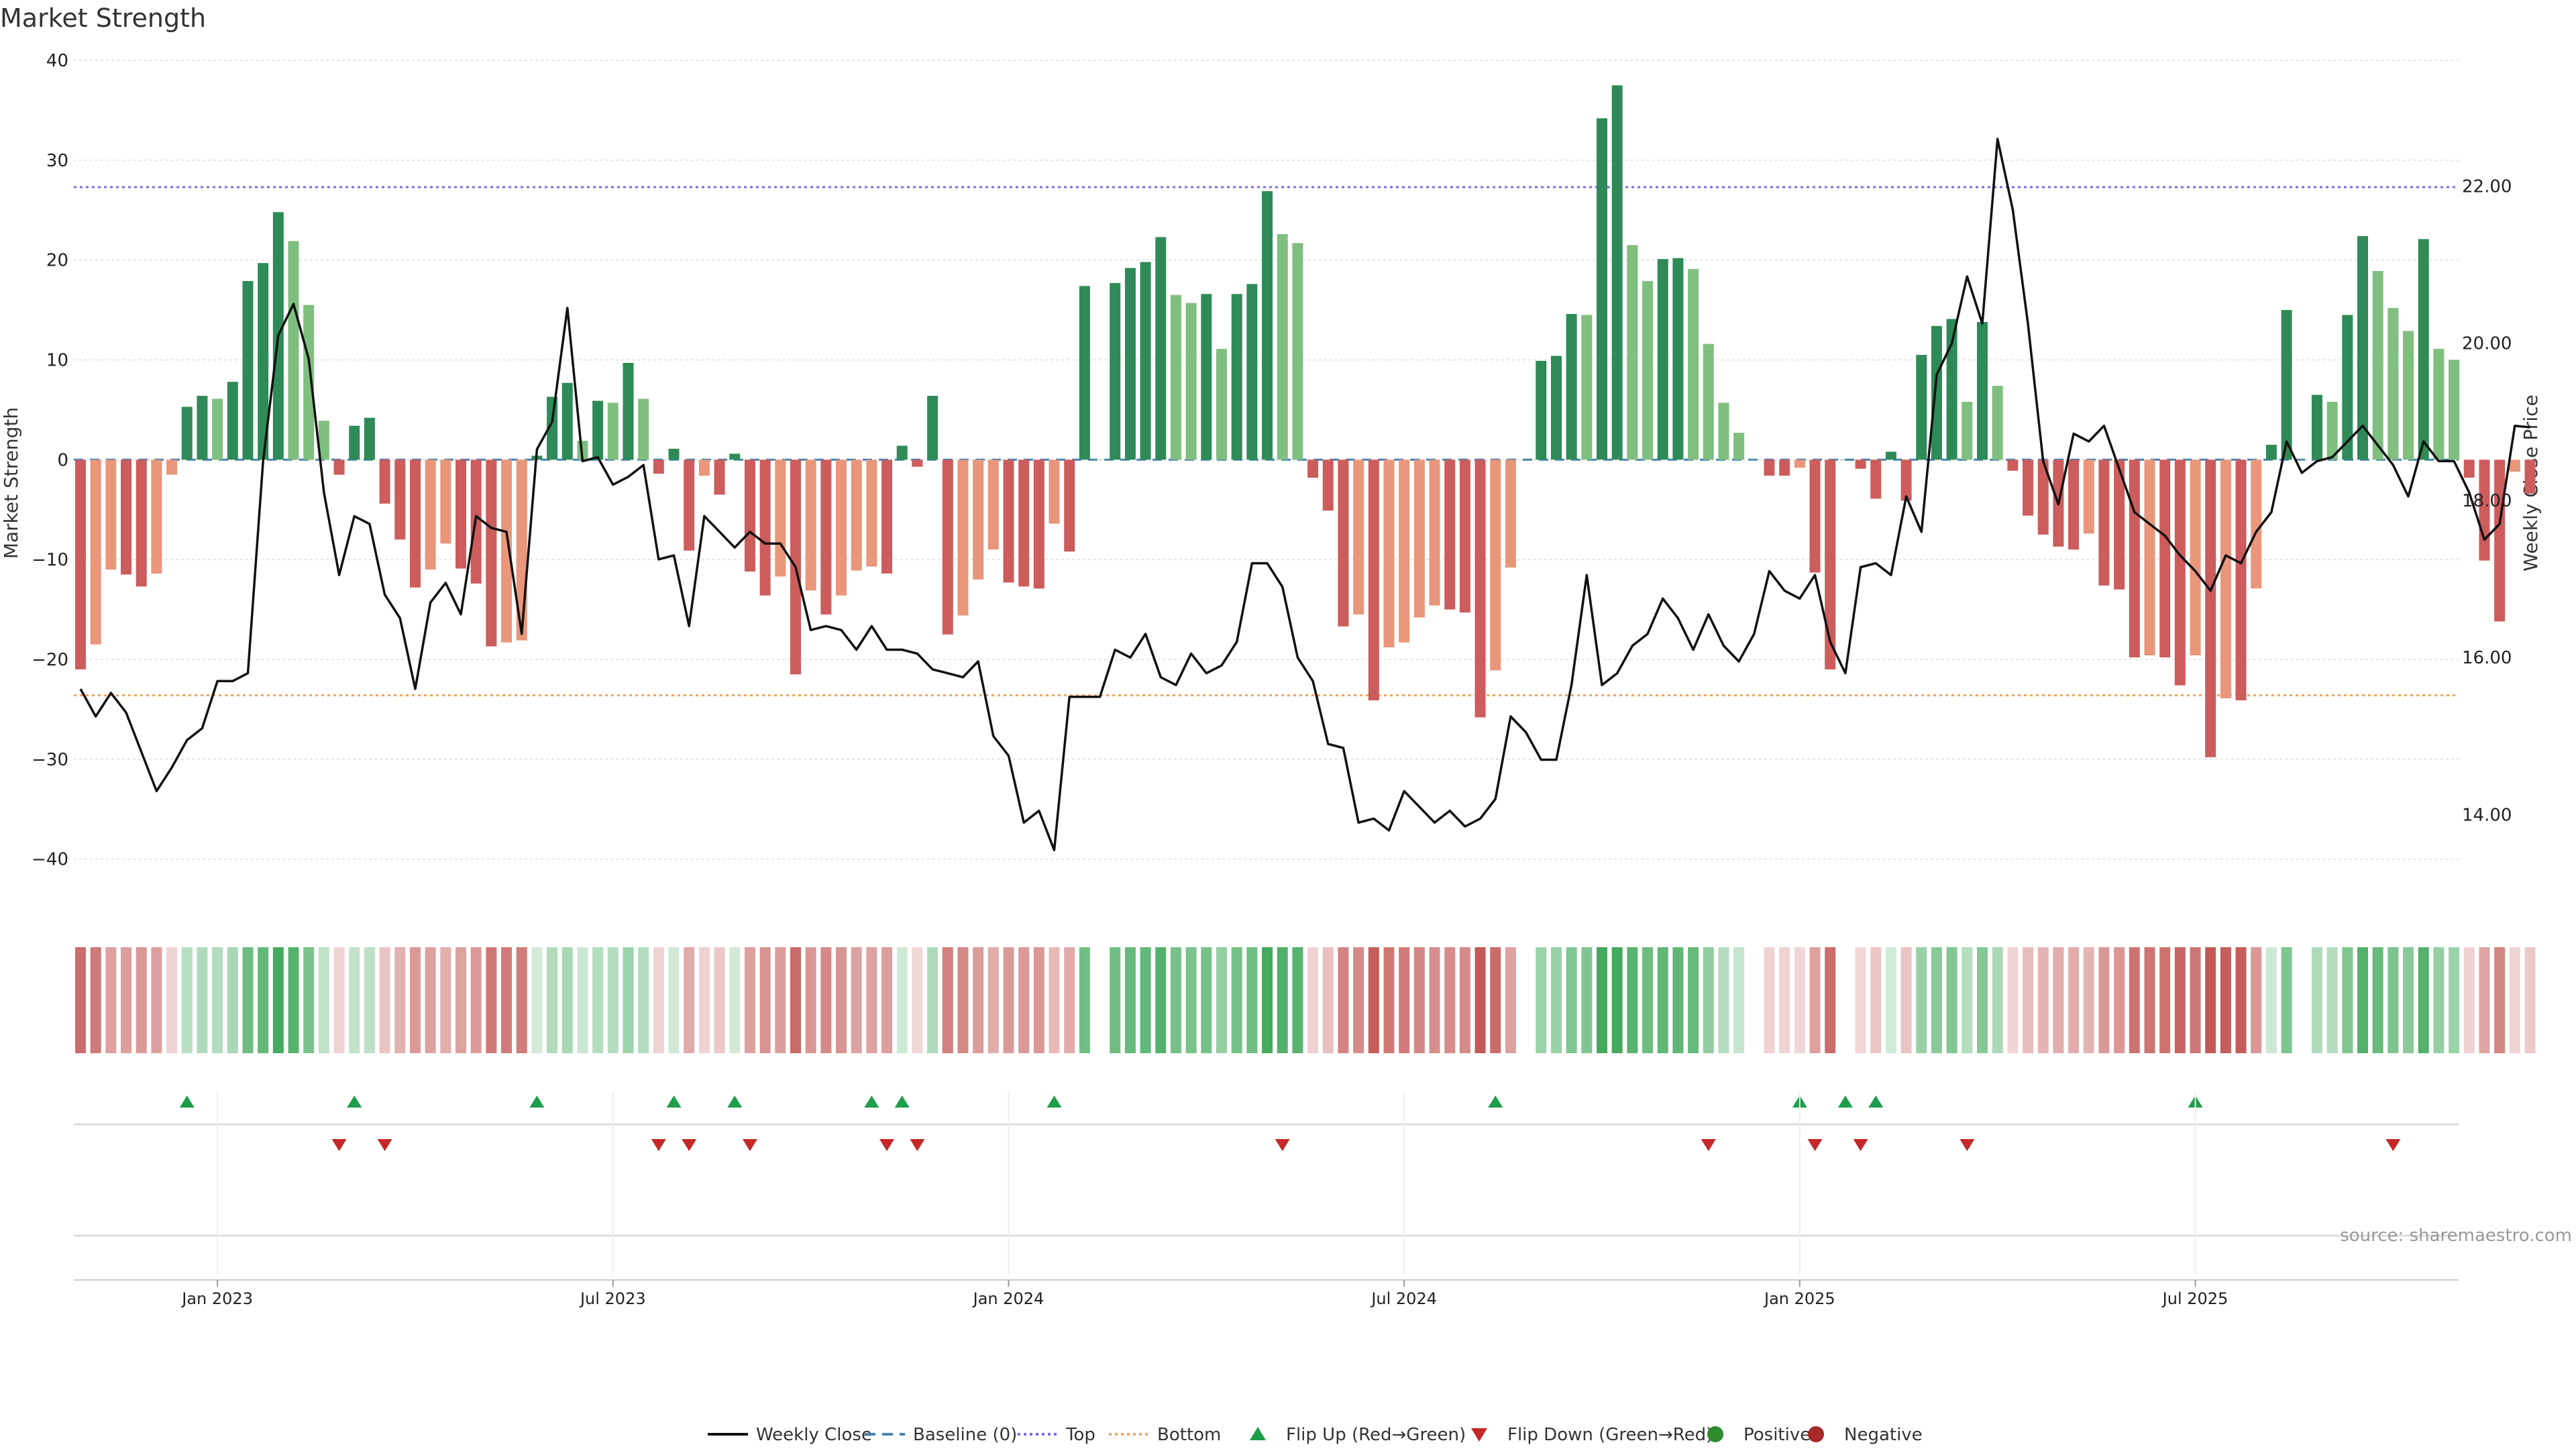 Image resolution: width=2576 pixels, height=1449 pixels. I want to click on legend-item: Flip Down (Green→Red), so click(1592, 1435).